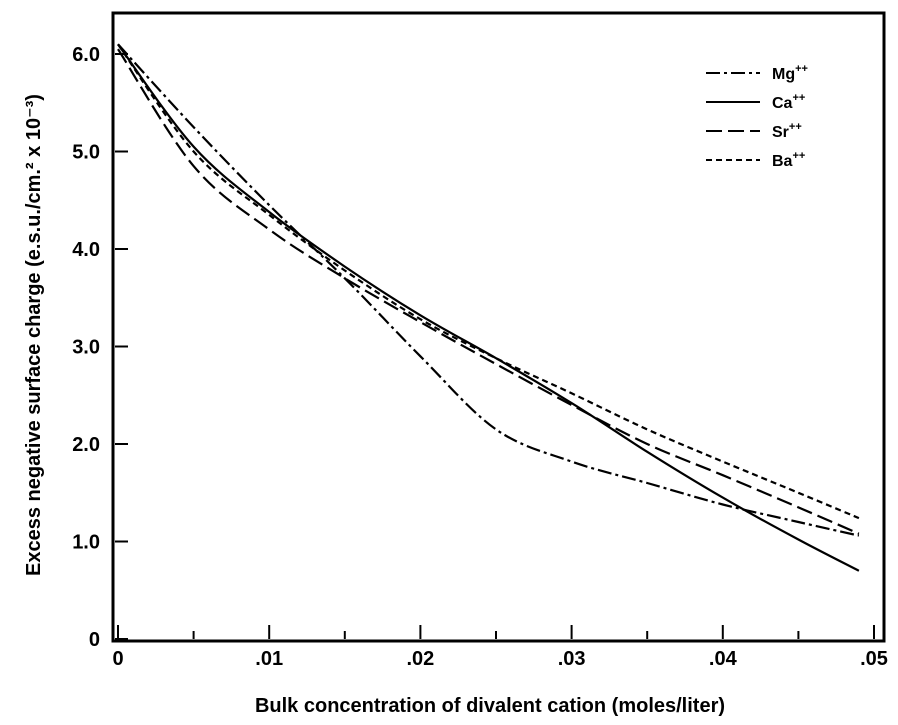  I want to click on x-tick-label: .03, so click(572, 659).